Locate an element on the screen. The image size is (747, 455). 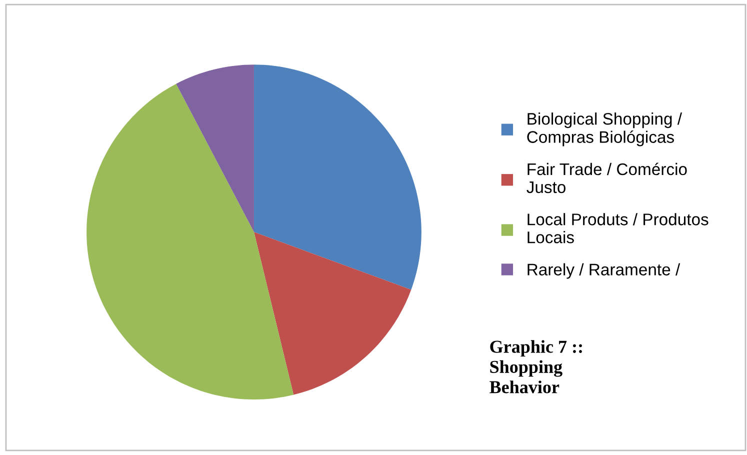
legend-label: Rarely / Raramente / is located at coordinates (604, 271).